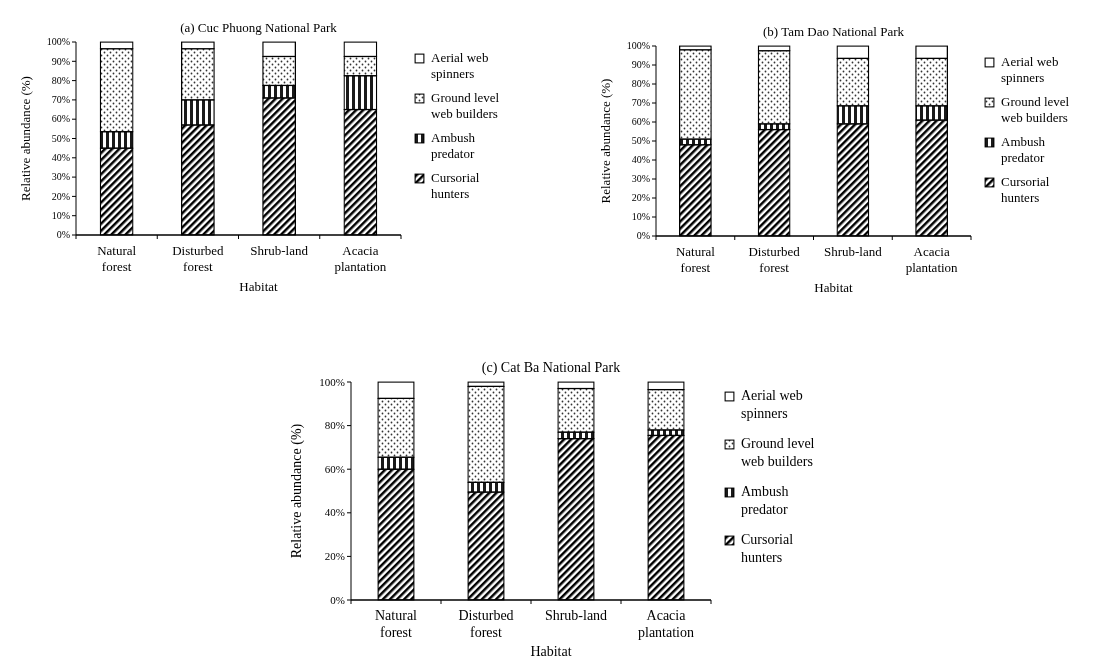 This screenshot has height=669, width=1097. Describe the element at coordinates (833, 31) in the screenshot. I see `chart-title: (b) Tam Dao National Park` at that location.